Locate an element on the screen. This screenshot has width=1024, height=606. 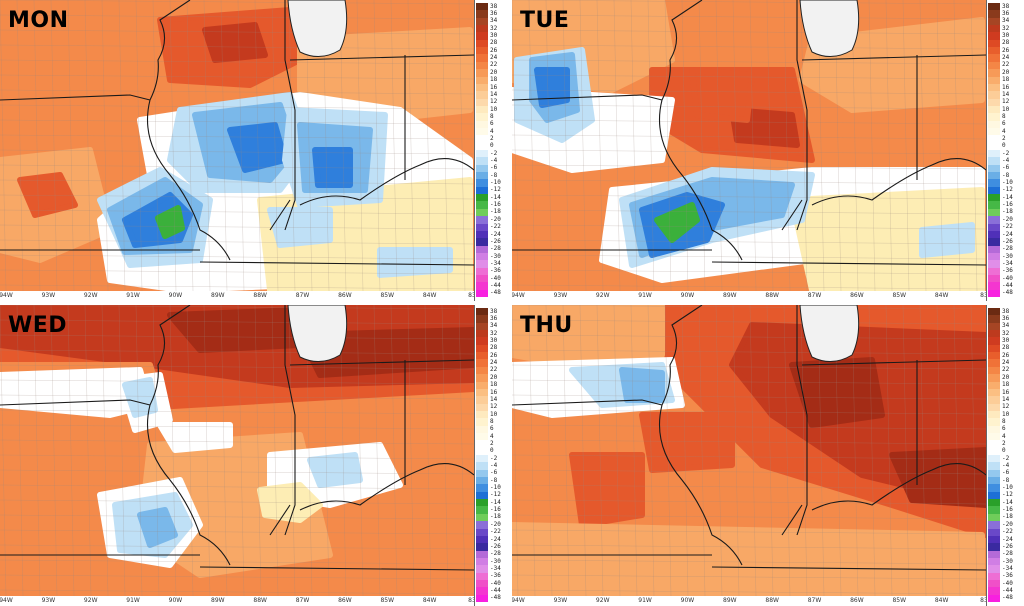
colorbar-label: 8 is located at coordinates (1004, 116).